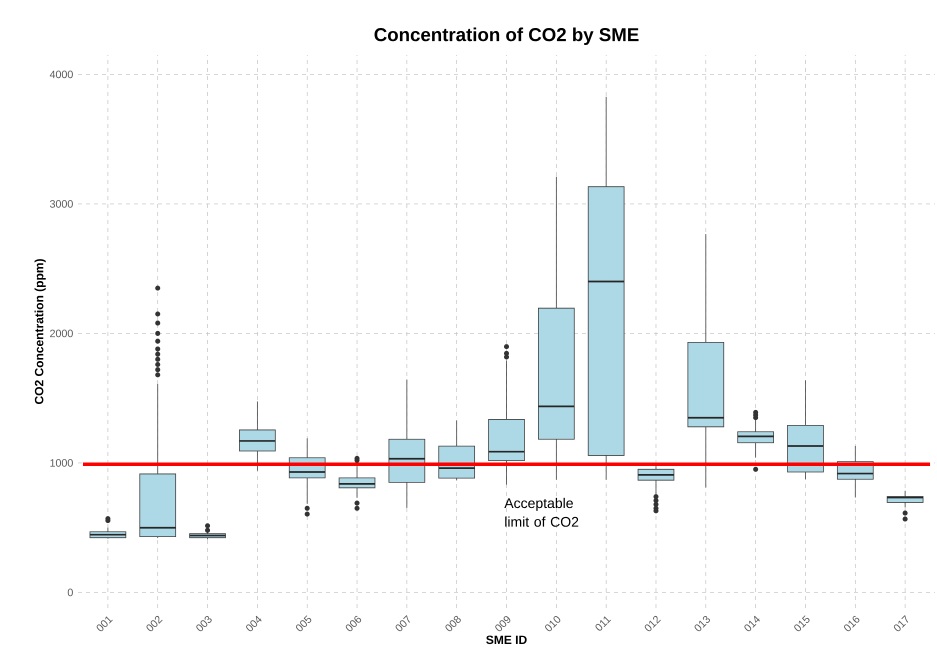 Image resolution: width=937 pixels, height=670 pixels. What do you see at coordinates (852, 624) in the screenshot?
I see `x-tick-label: 016` at bounding box center [852, 624].